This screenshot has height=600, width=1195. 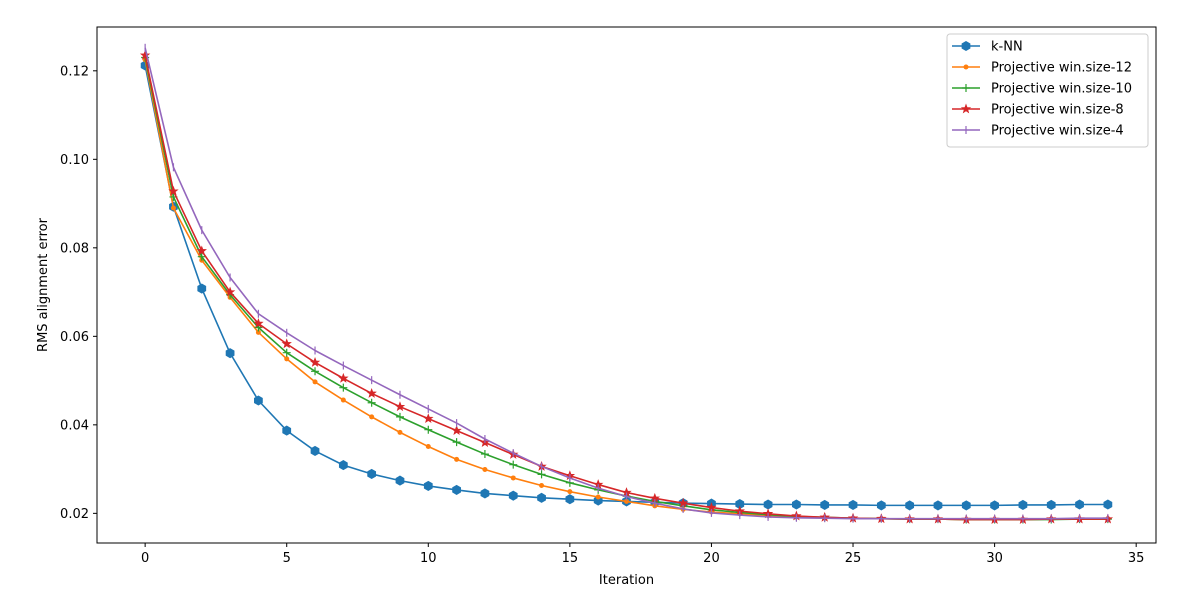 What do you see at coordinates (74, 71) in the screenshot?
I see `y-tick-label: 0.12` at bounding box center [74, 71].